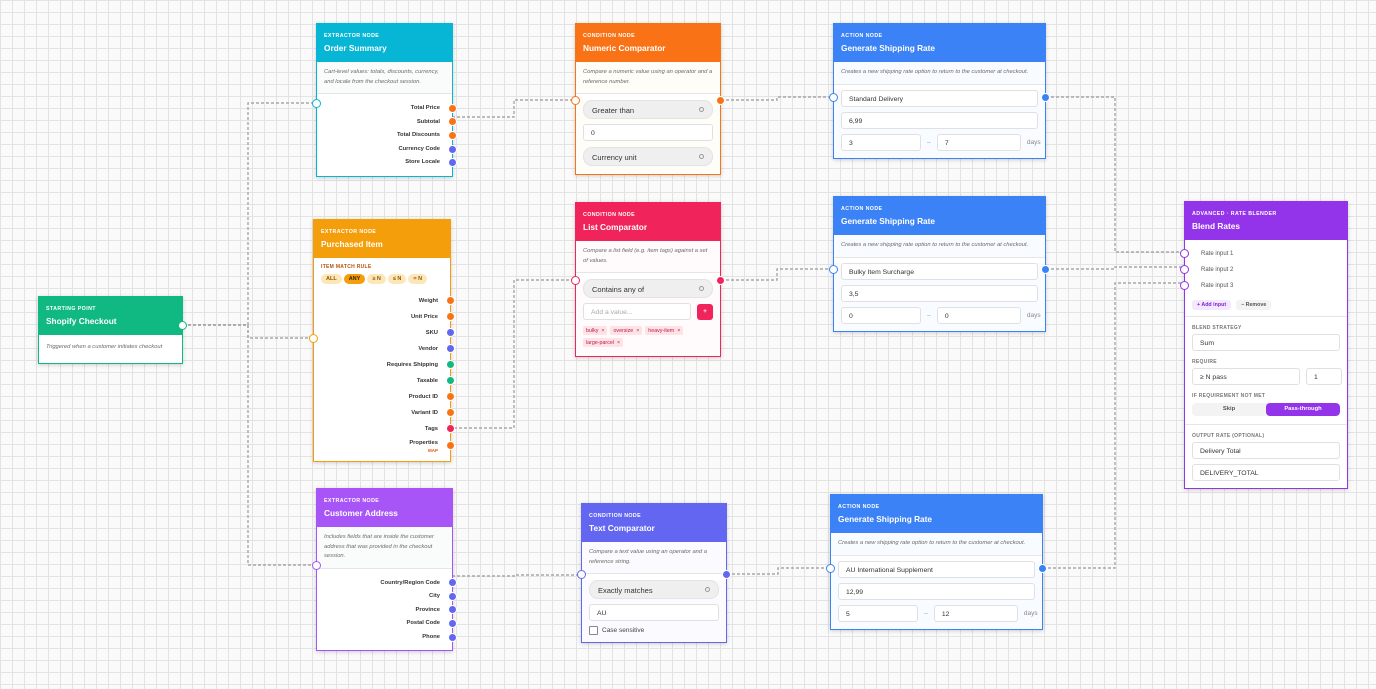  I want to click on output-label: Variant ID, so click(424, 413).